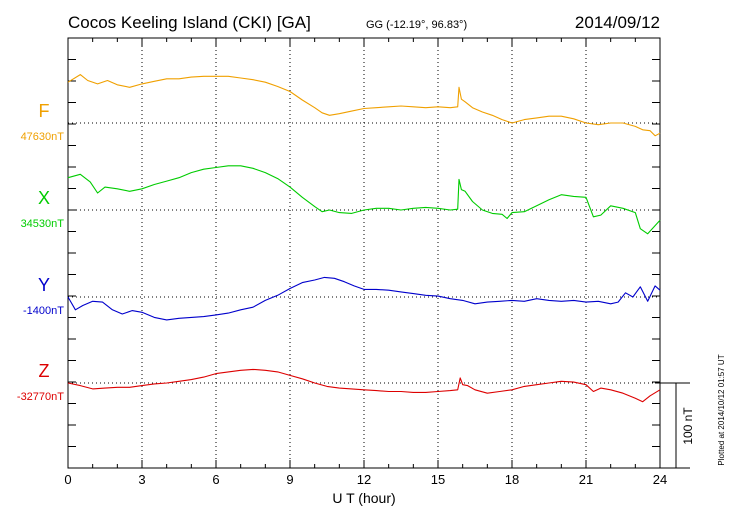 The height and width of the screenshot is (520, 730). I want to click on x-tick-label: 3, so click(141, 479).